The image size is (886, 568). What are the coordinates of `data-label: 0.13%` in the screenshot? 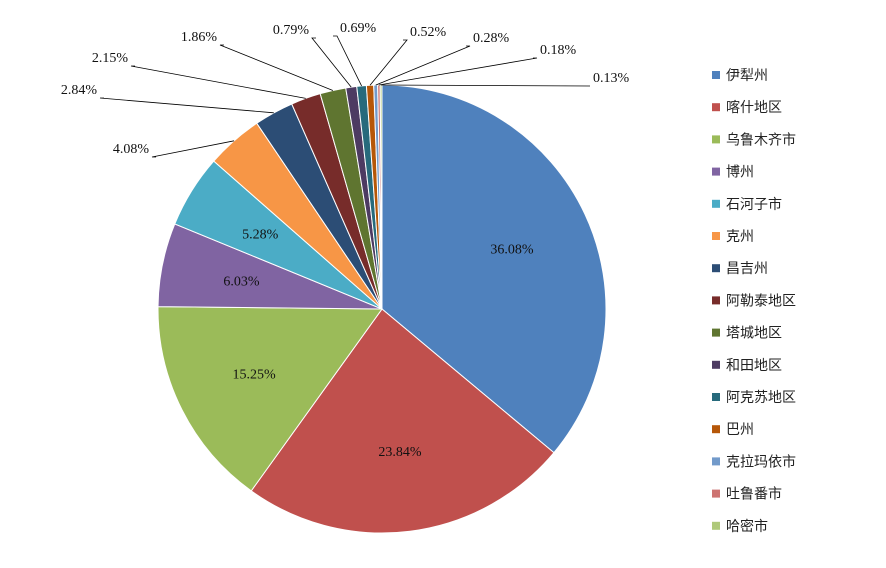 It's located at (611, 78).